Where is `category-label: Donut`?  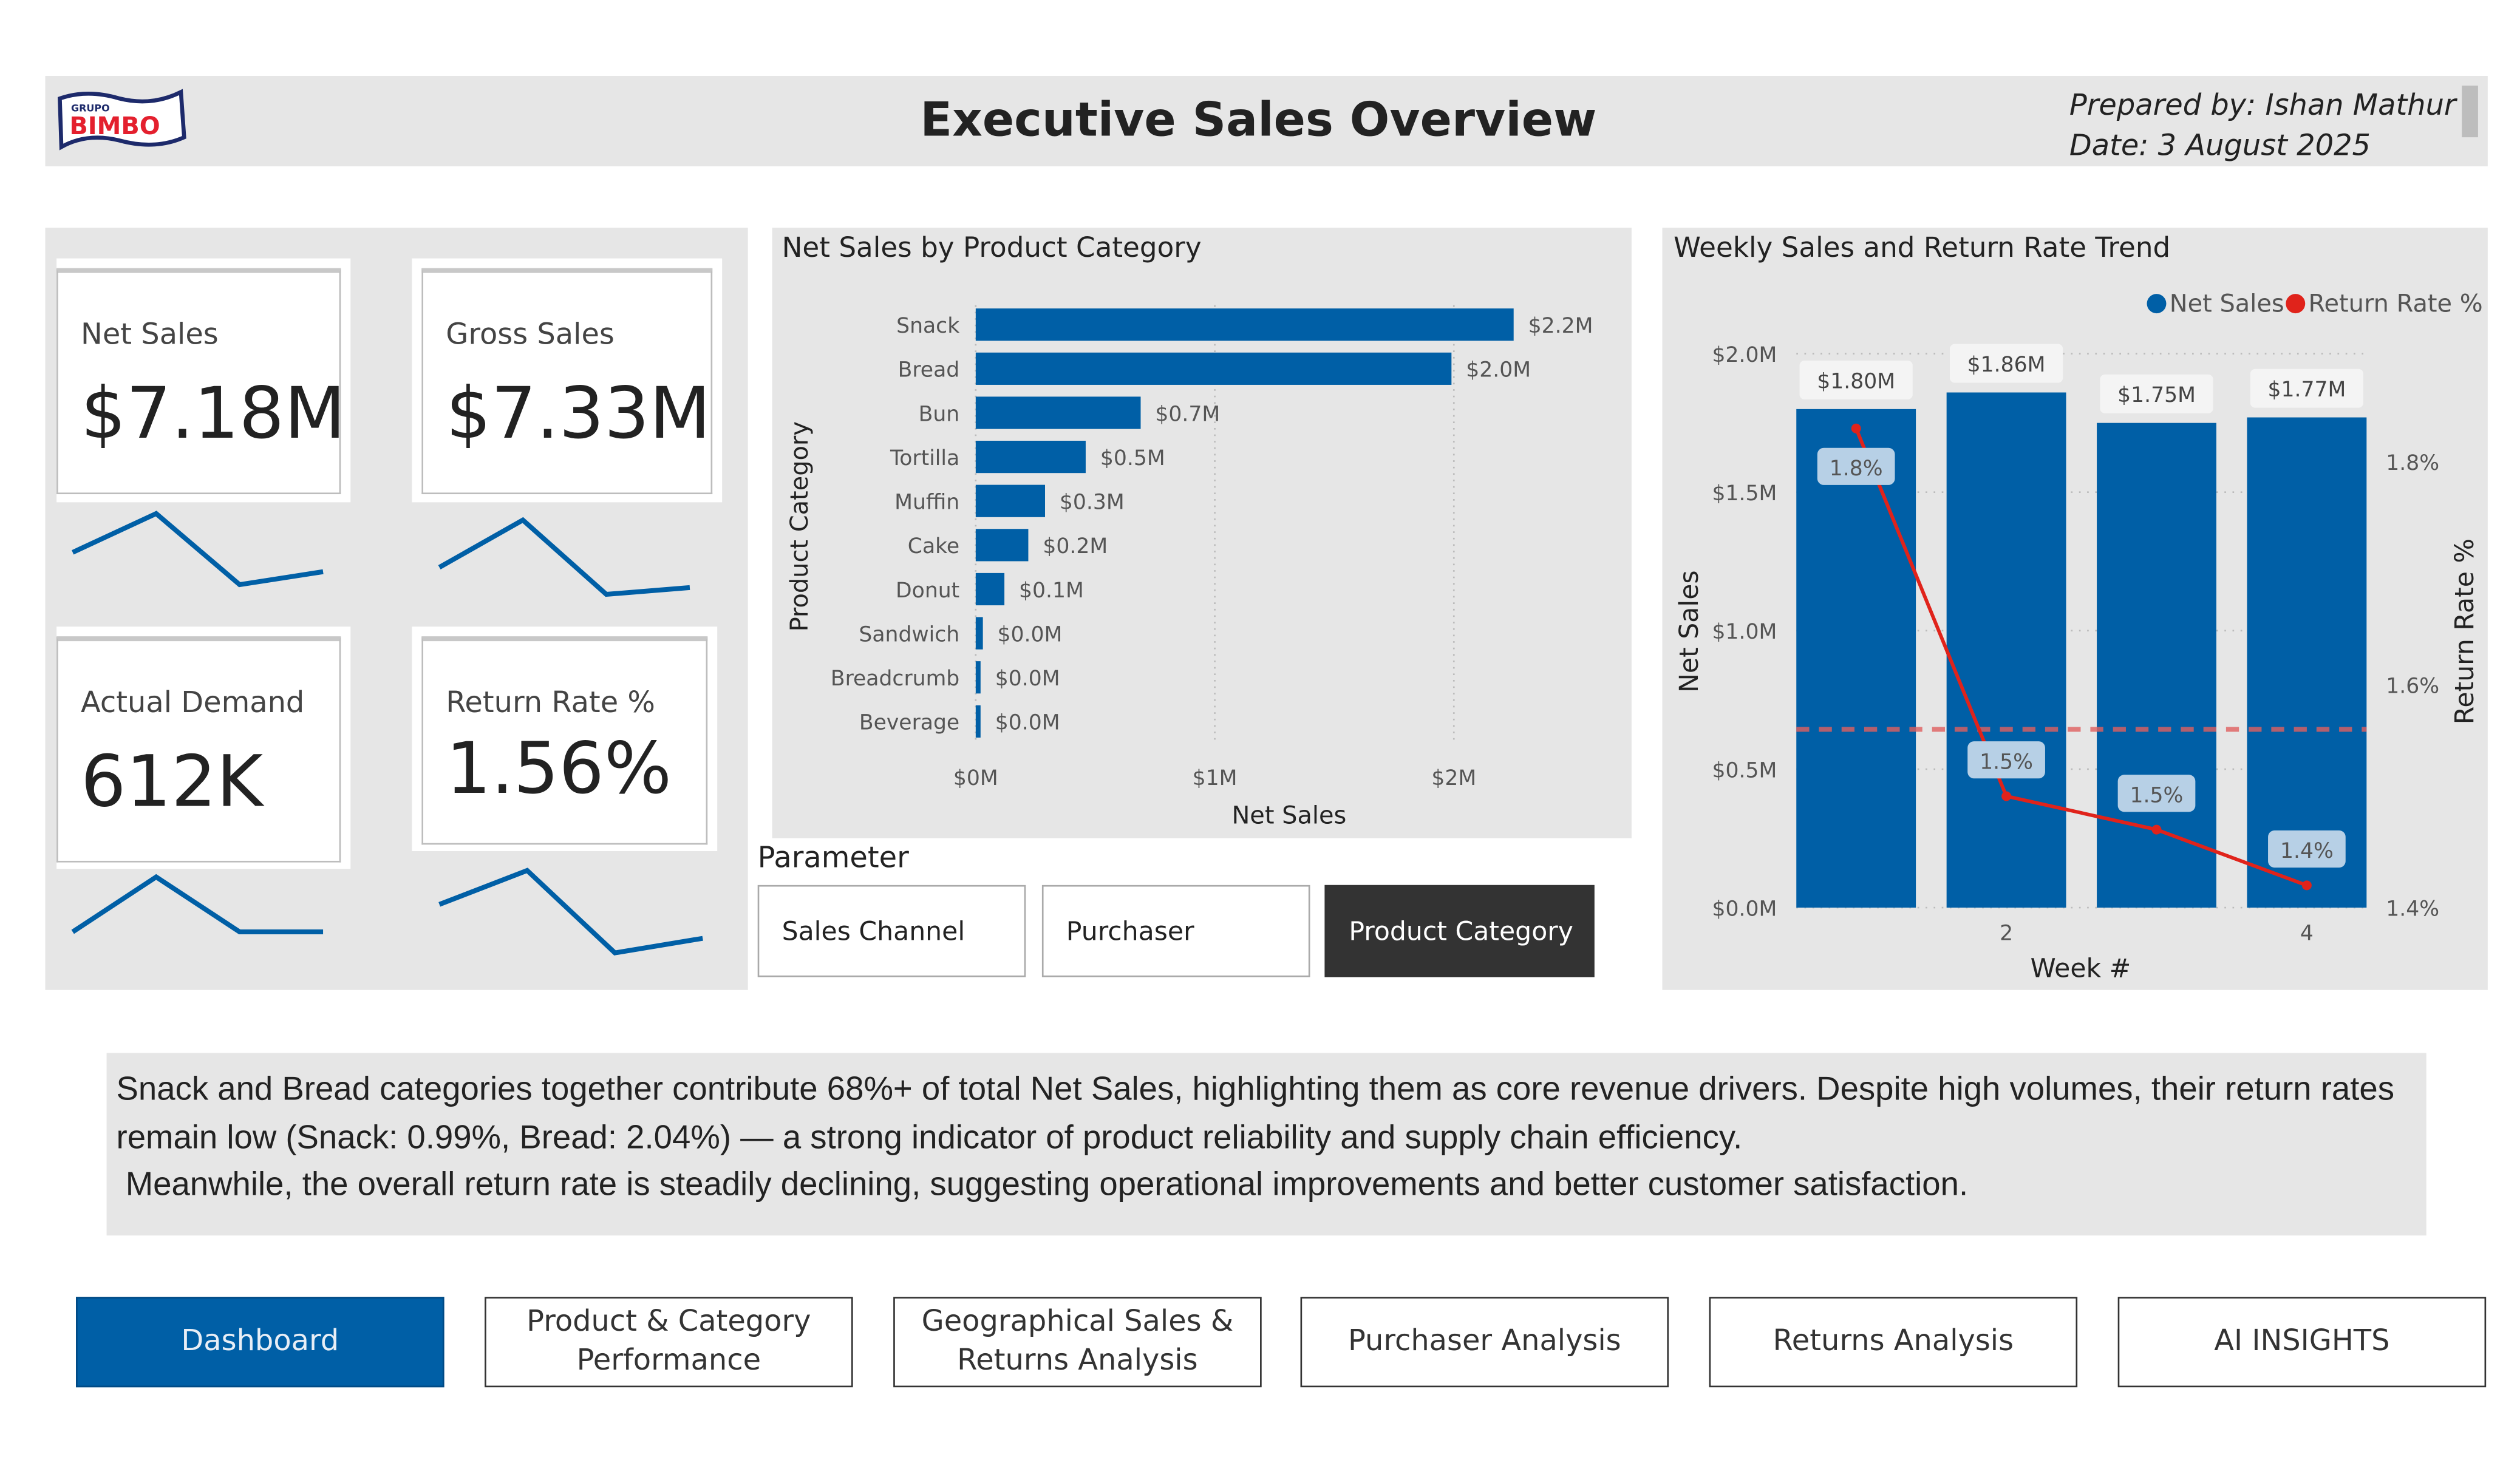
category-label: Donut is located at coordinates (927, 591).